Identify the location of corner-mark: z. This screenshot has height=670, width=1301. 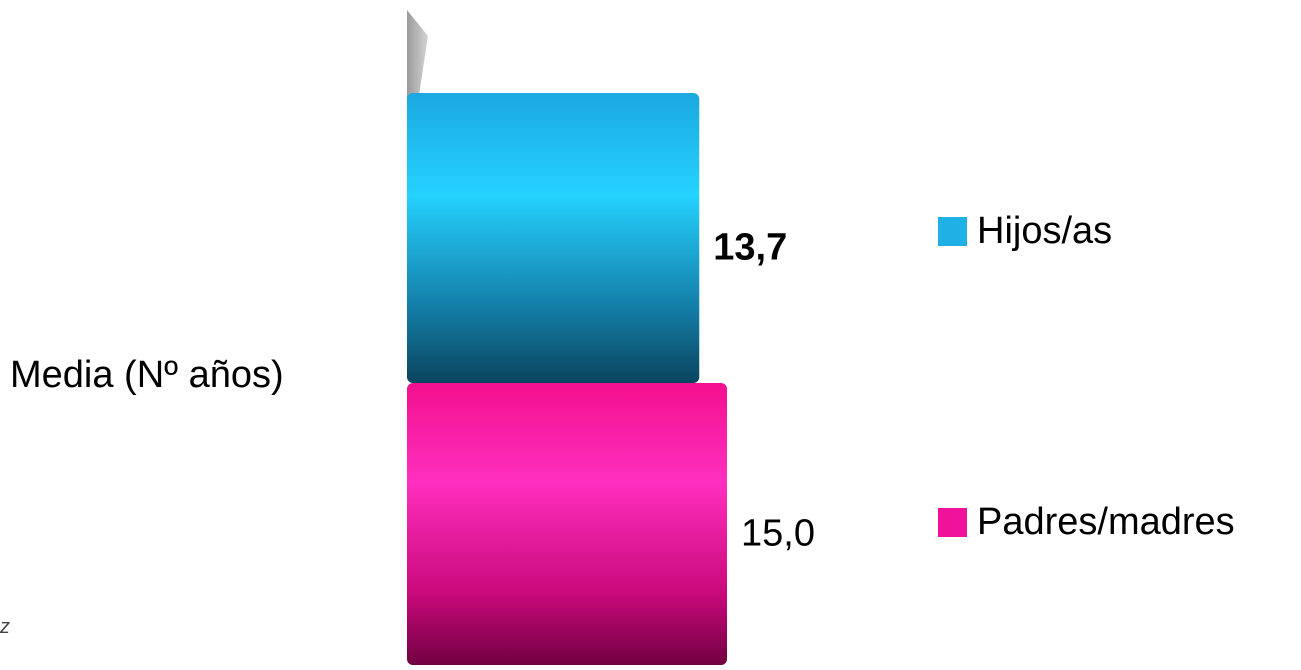
(5, 627).